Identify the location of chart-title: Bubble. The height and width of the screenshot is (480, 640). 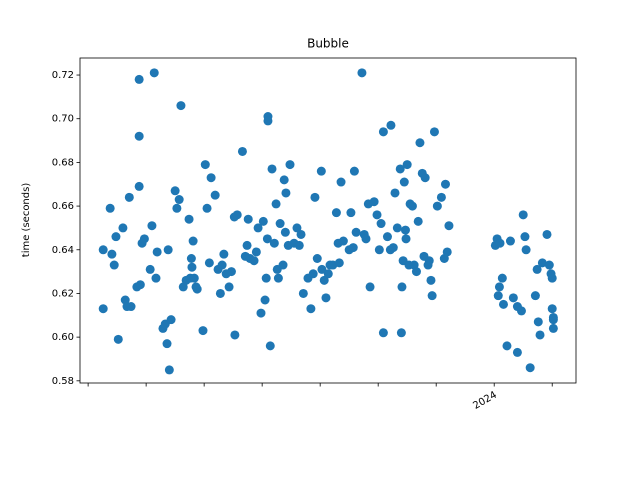
(328, 44).